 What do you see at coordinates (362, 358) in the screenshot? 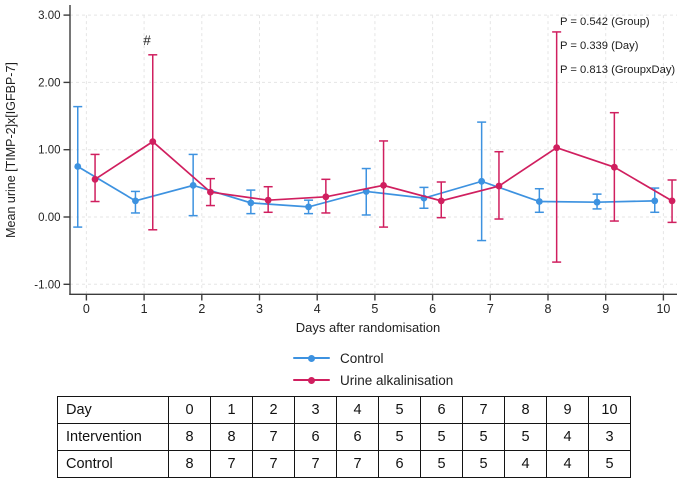
I see `legend-label-control: Control` at bounding box center [362, 358].